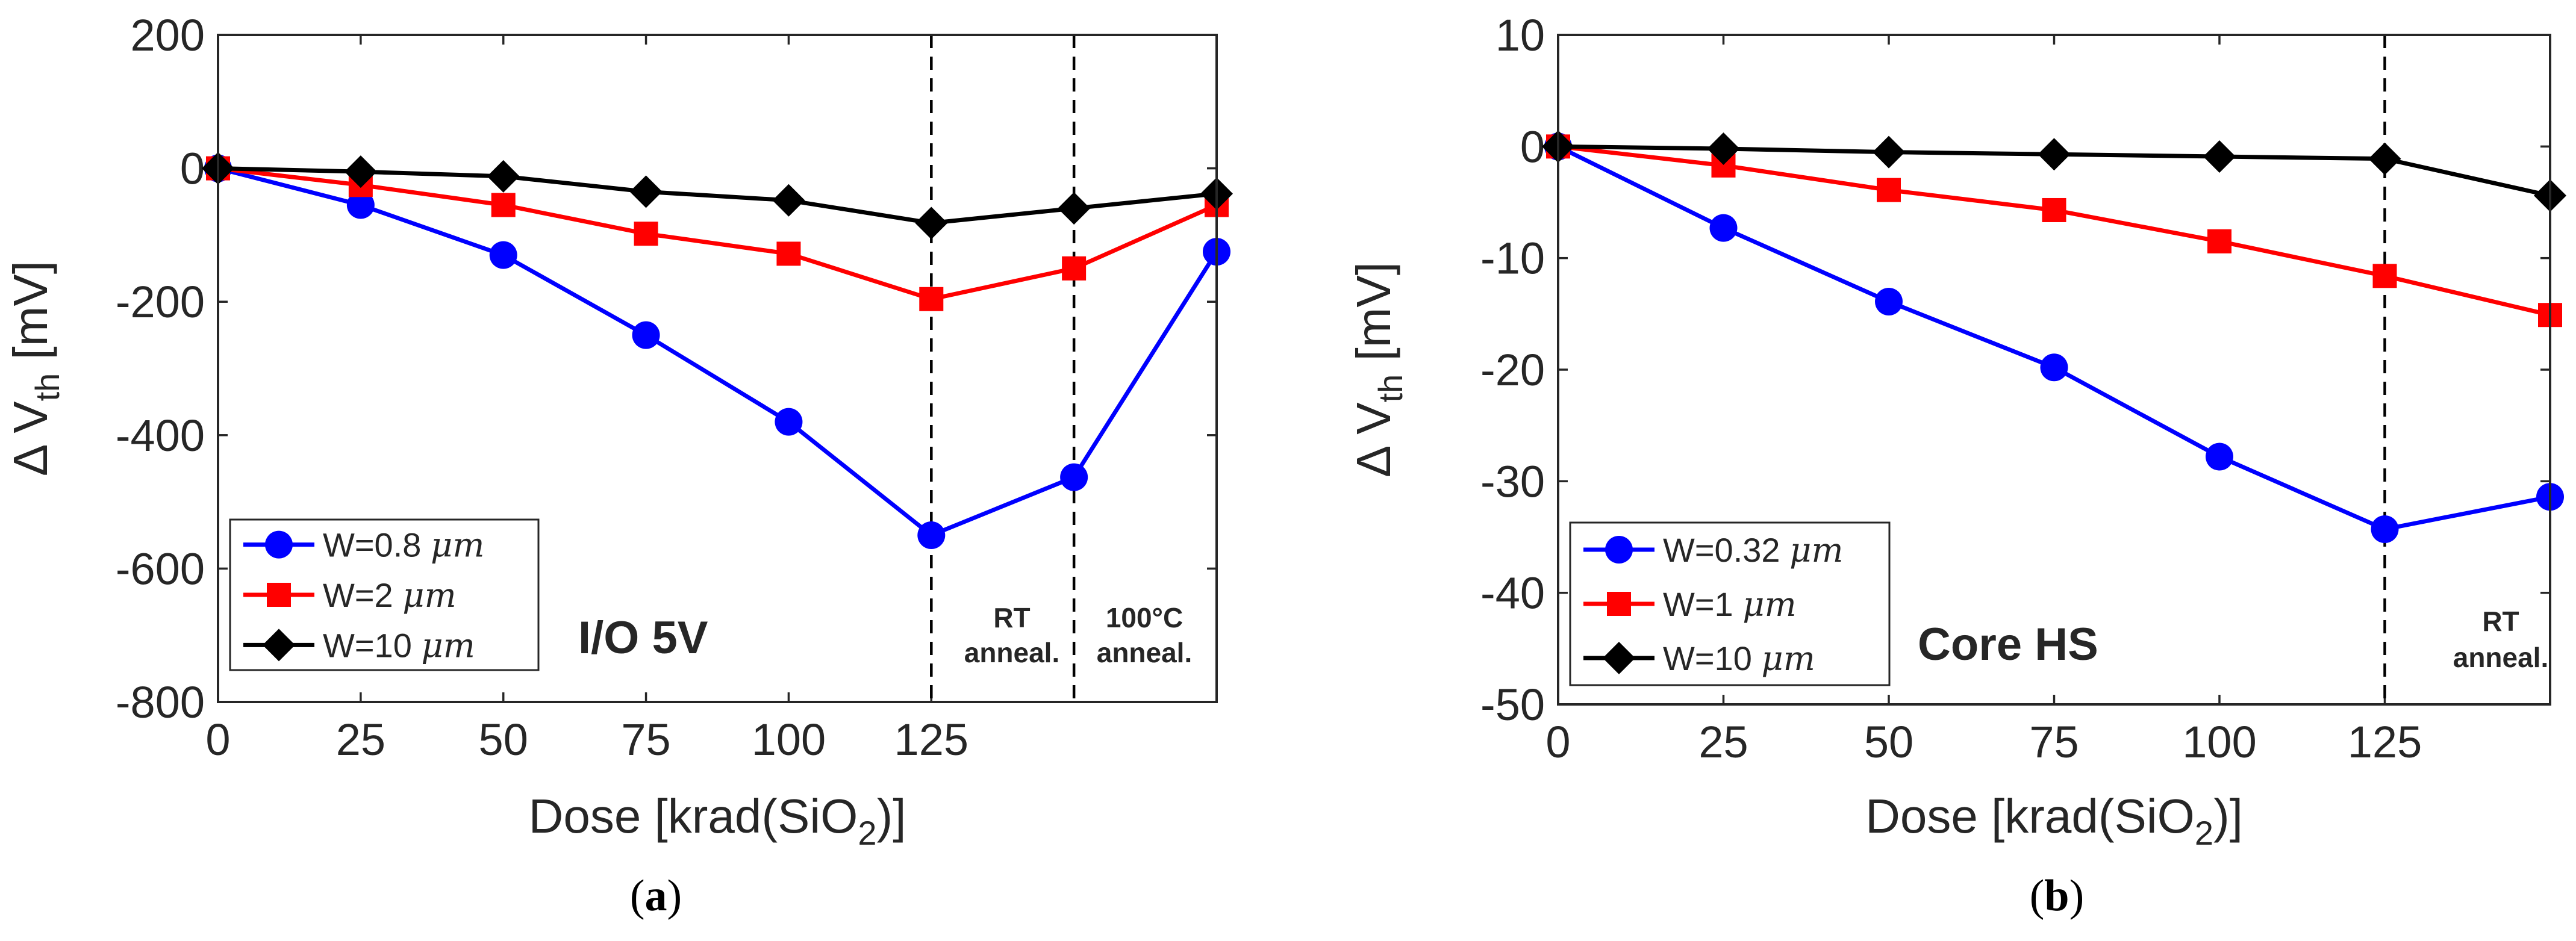  Describe the element at coordinates (1145, 652) in the screenshot. I see `hot-anneal-label: anneal.` at that location.